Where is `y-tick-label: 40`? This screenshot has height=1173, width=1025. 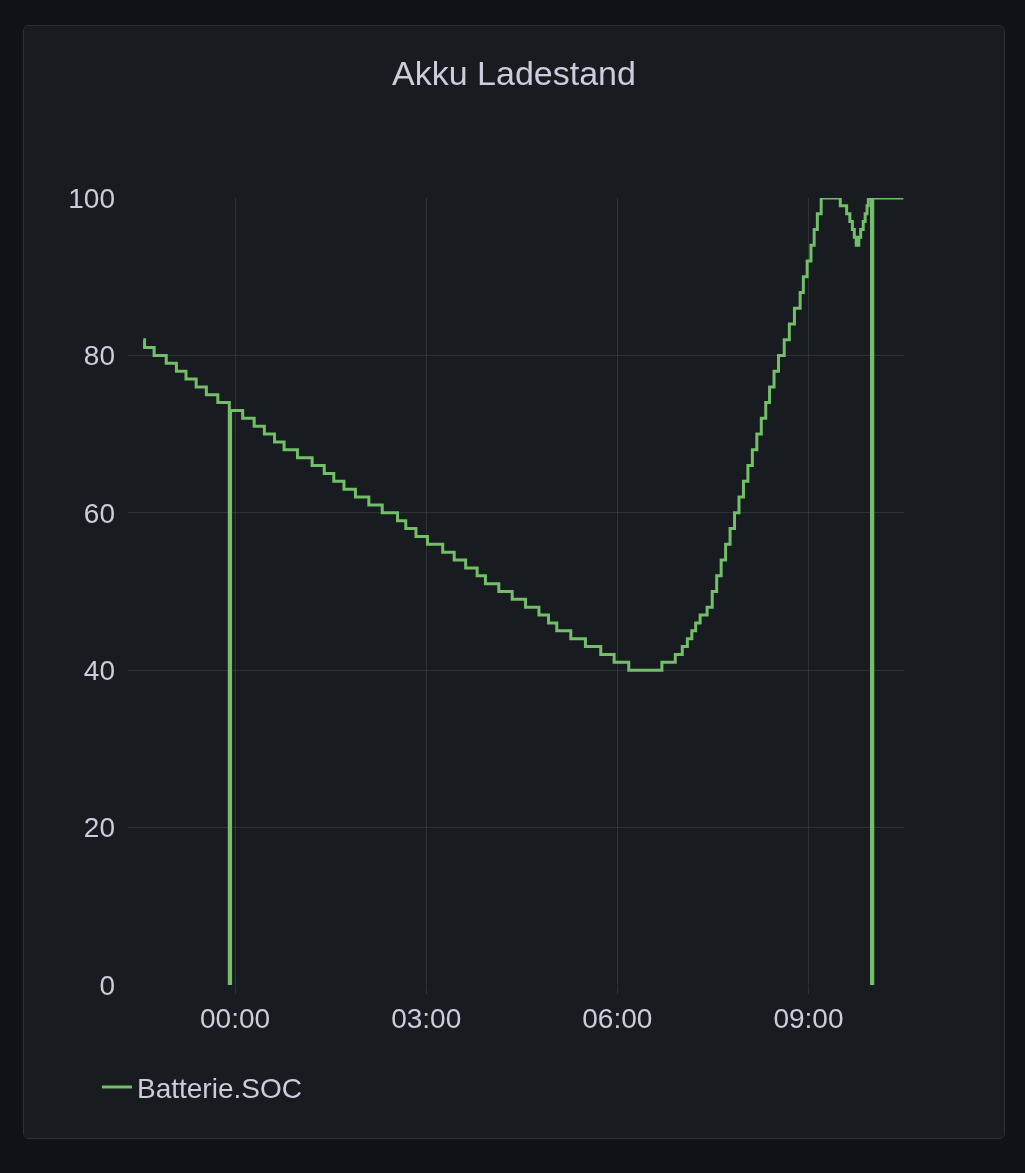
y-tick-label: 40 is located at coordinates (99, 670).